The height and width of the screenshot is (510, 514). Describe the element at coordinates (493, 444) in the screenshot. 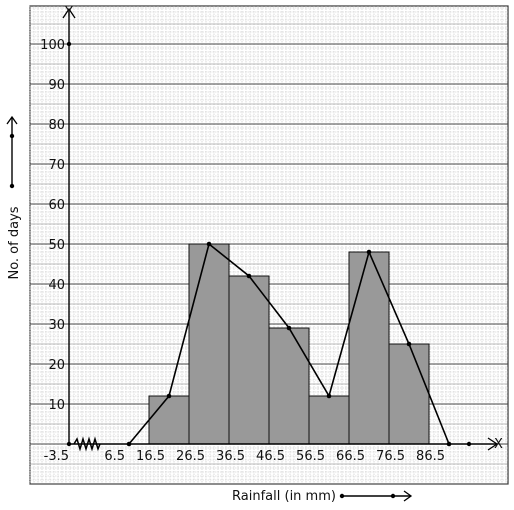

I see `x-axis-arrowhead` at that location.